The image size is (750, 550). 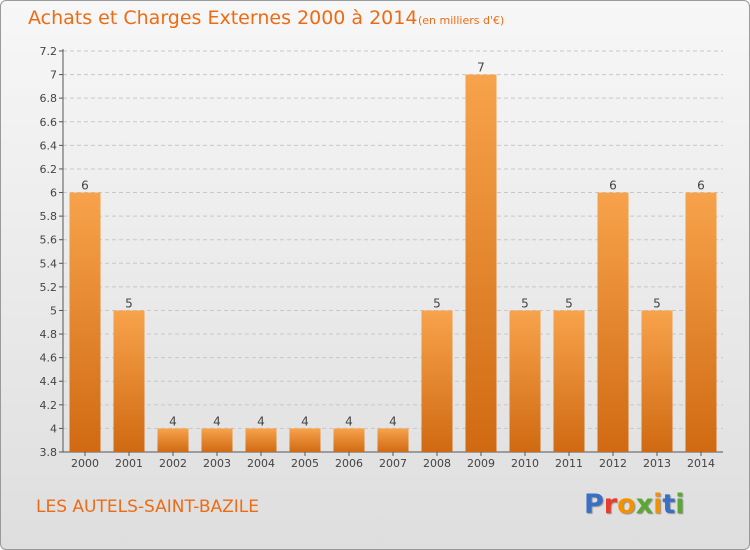 I want to click on x-tick-label: 2006, so click(x=349, y=463).